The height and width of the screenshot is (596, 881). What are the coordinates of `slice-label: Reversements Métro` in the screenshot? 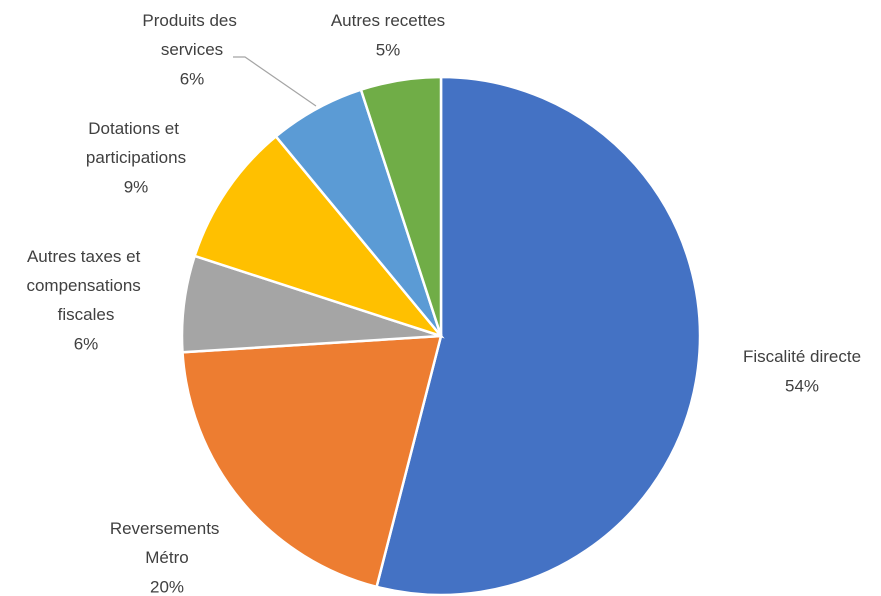 It's located at (167, 543).